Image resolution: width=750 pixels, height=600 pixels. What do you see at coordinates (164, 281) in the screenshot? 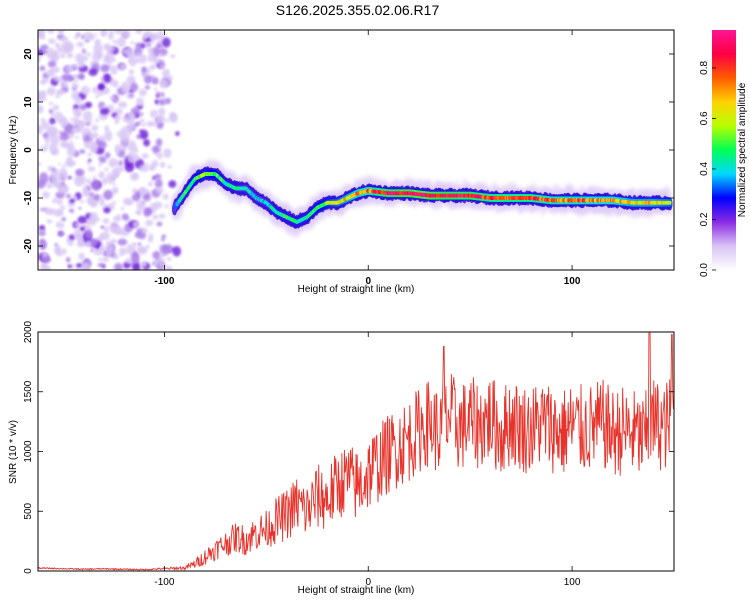
I see `spectrogram-x-tick-label: -100` at bounding box center [164, 281].